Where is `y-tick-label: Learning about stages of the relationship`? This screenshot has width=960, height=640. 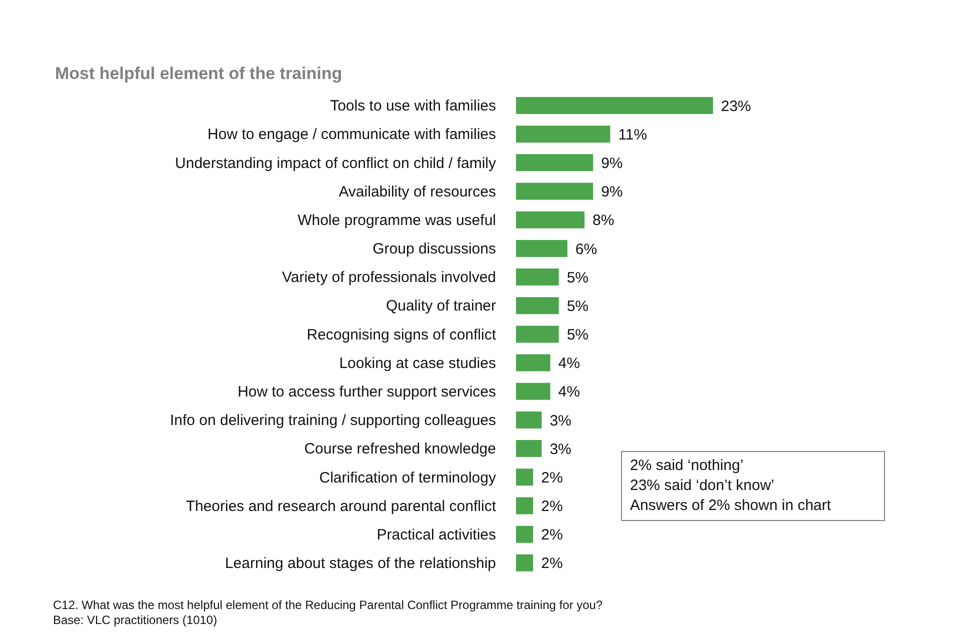 y-tick-label: Learning about stages of the relationship is located at coordinates (360, 563).